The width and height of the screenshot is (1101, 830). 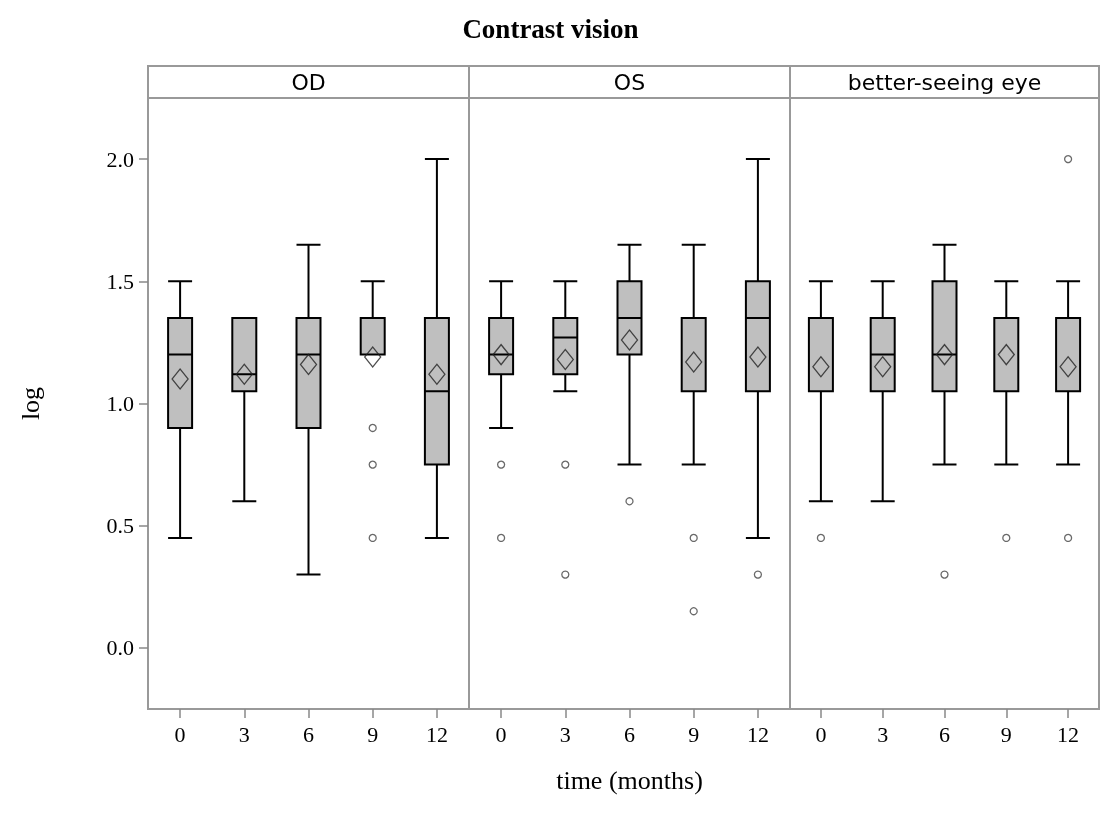 I want to click on y-tick-label: 0.0, so click(x=120, y=648).